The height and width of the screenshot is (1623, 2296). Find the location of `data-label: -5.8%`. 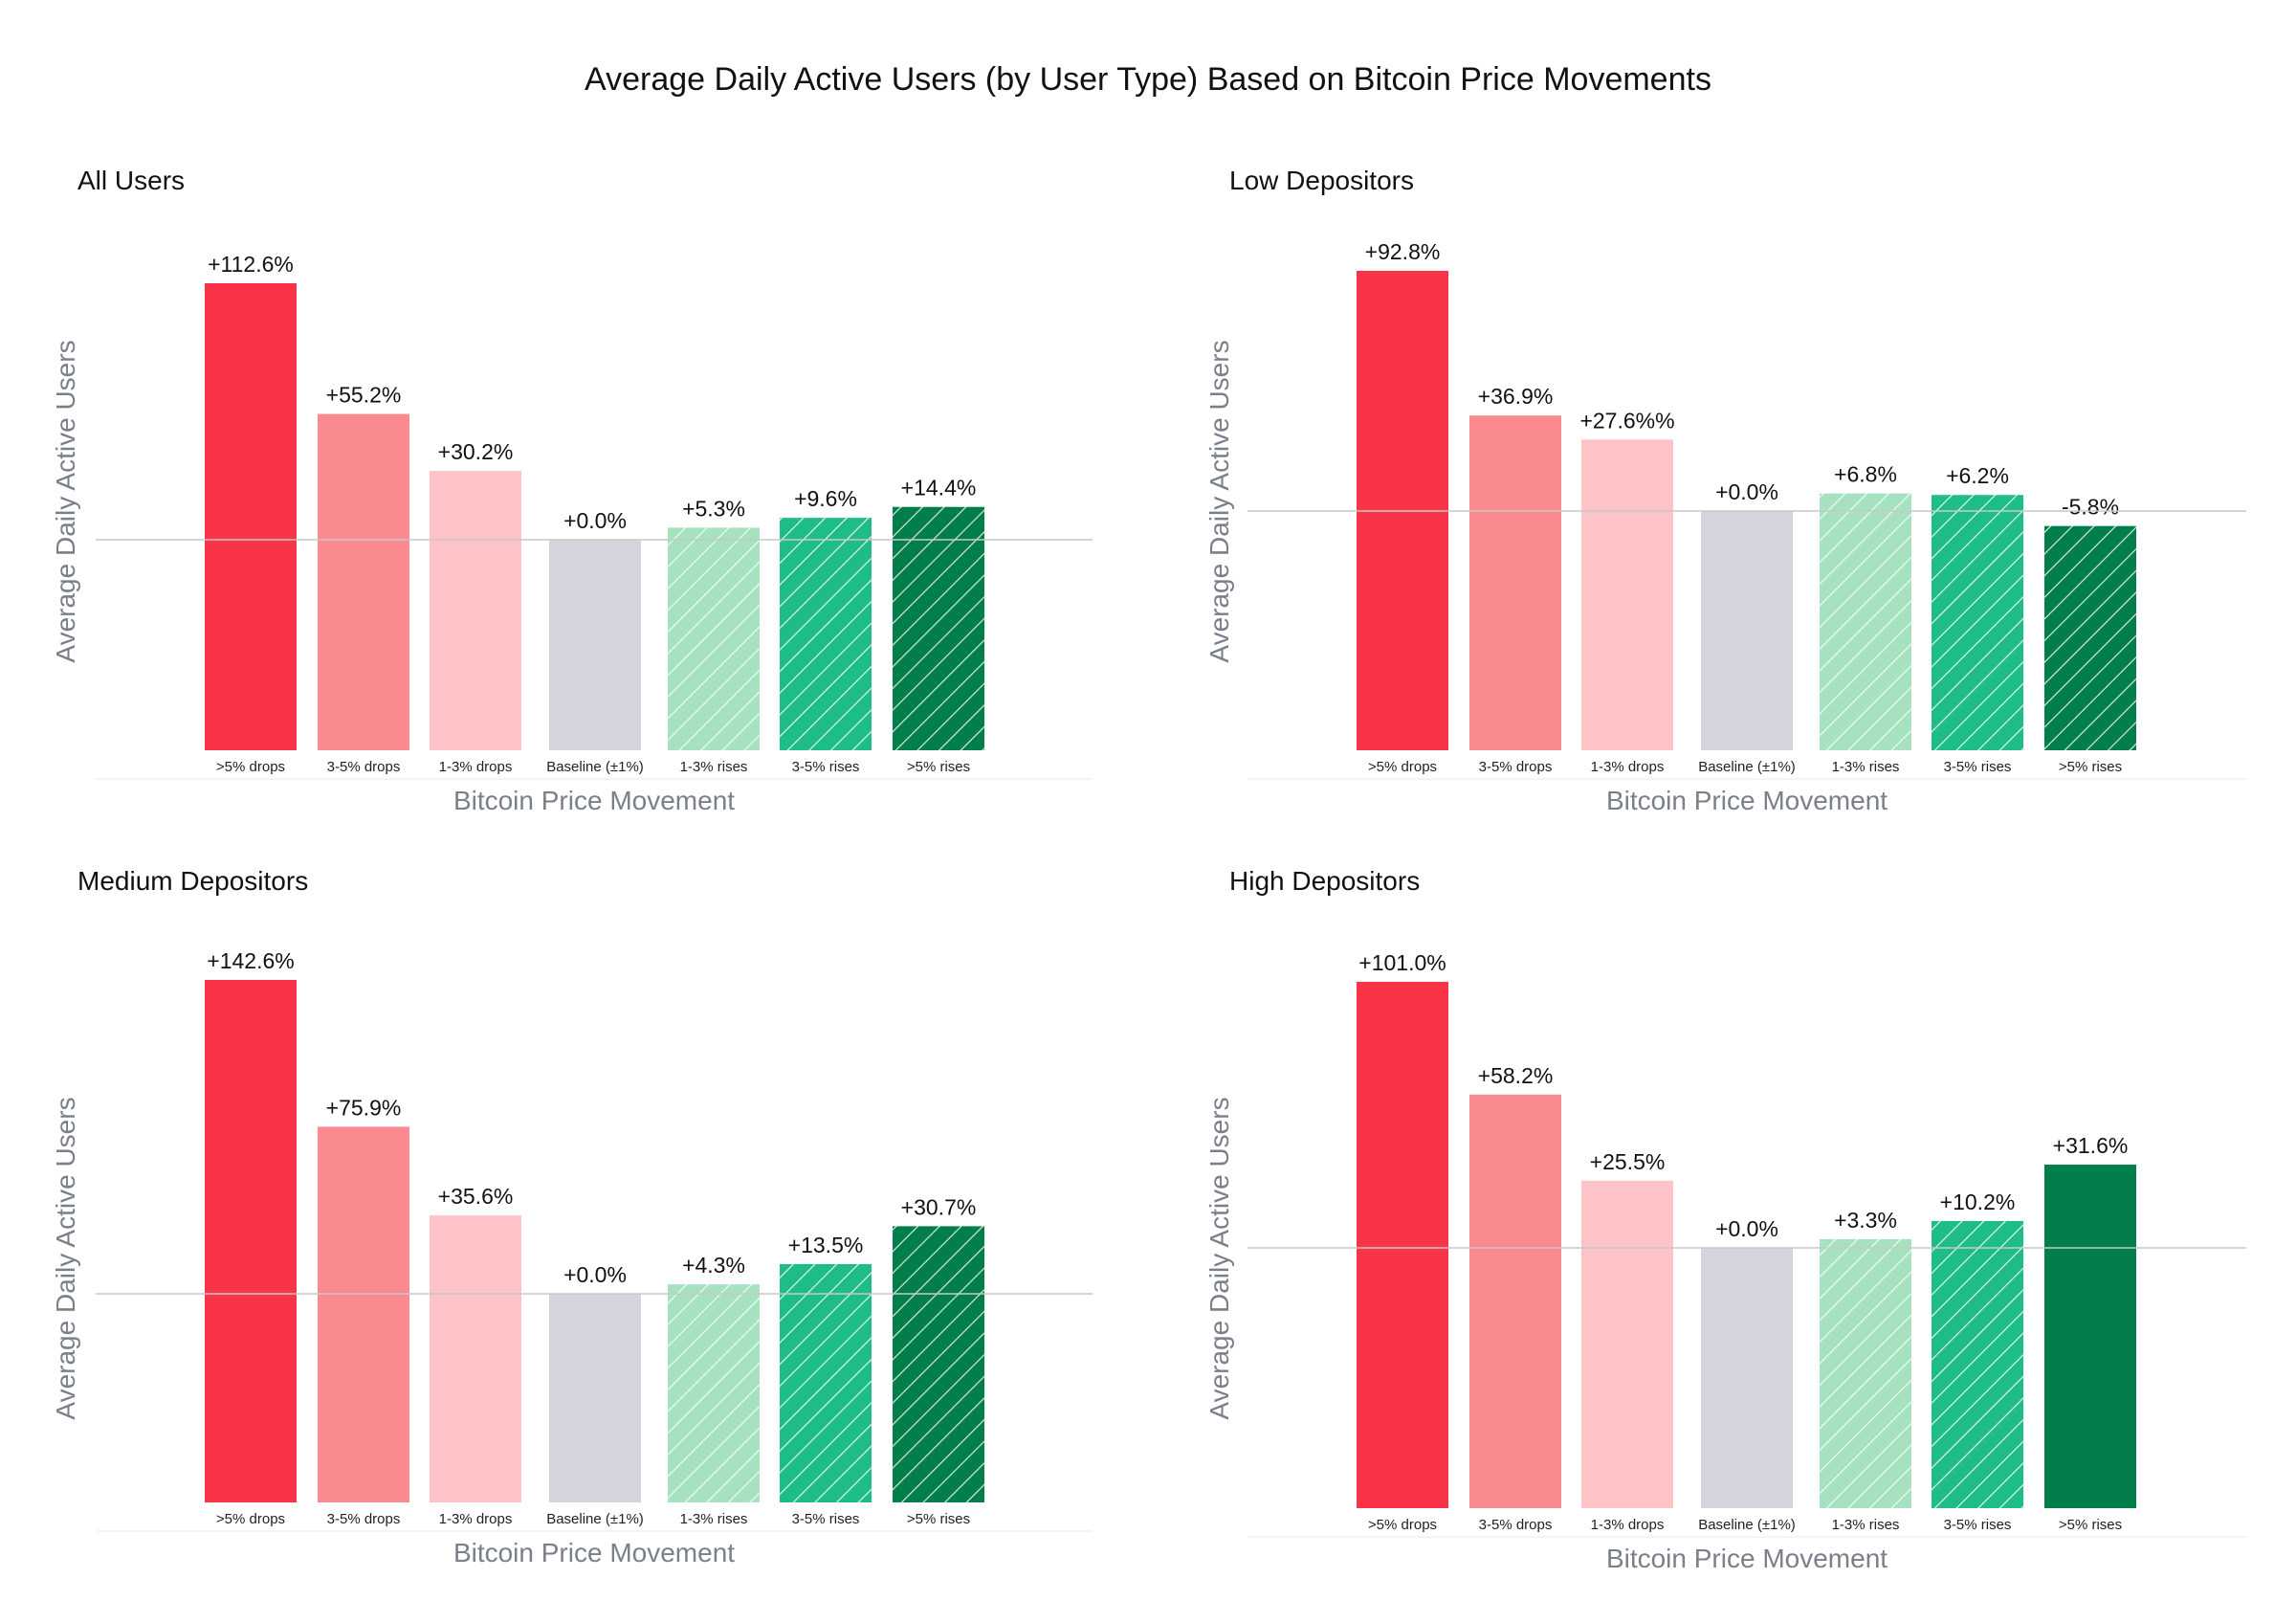

data-label: -5.8% is located at coordinates (2090, 507).